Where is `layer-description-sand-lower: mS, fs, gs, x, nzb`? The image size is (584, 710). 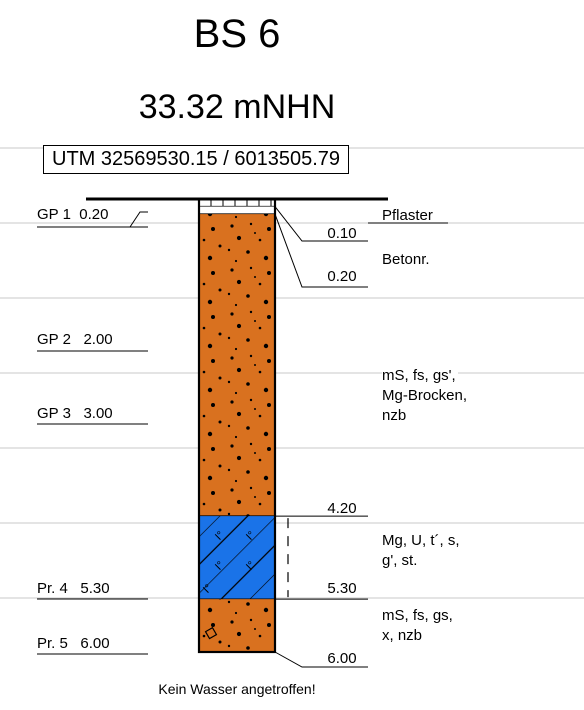
layer-description-sand-lower: mS, fs, gs, x, nzb is located at coordinates (417, 625).